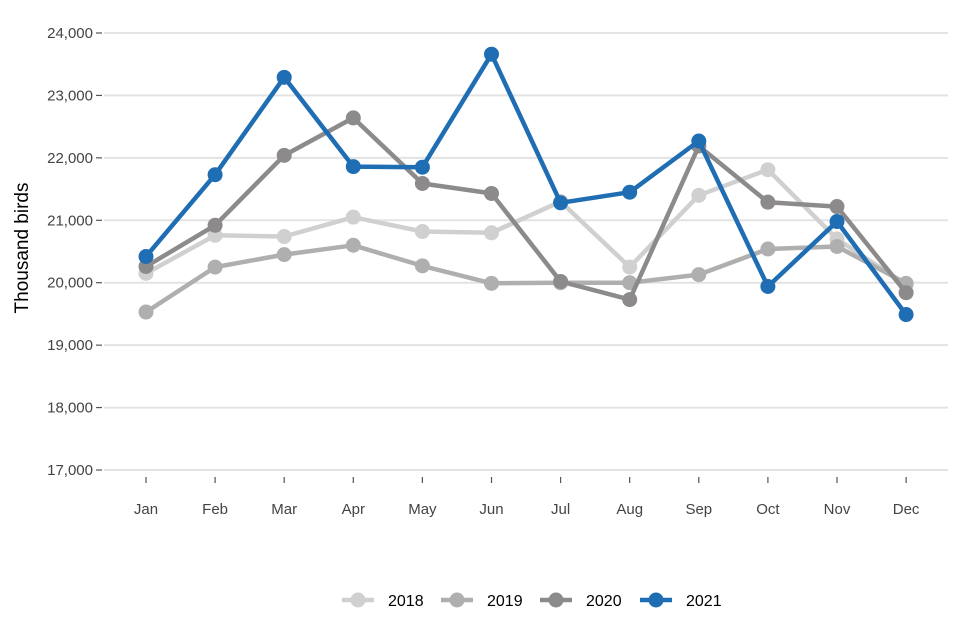  What do you see at coordinates (215, 225) in the screenshot?
I see `point-2020-feb` at bounding box center [215, 225].